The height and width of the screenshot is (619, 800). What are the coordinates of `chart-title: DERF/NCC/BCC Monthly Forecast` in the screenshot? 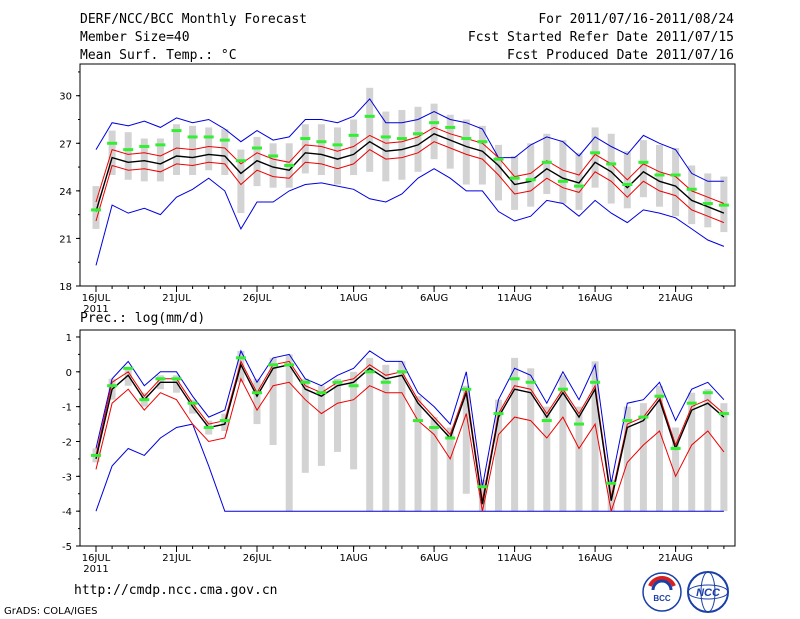 It's located at (193, 19).